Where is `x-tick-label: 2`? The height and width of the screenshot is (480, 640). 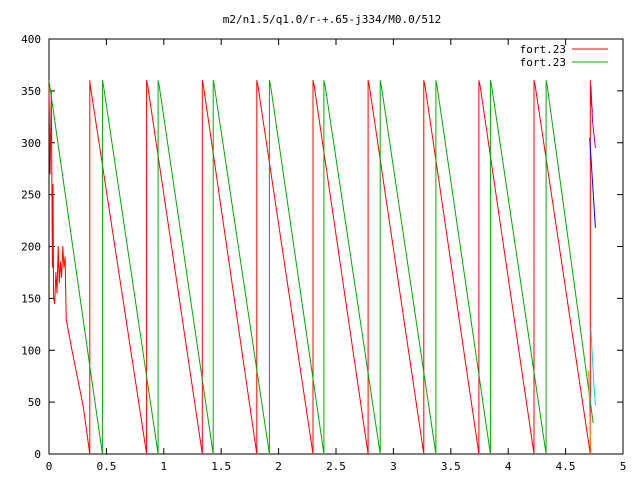 x-tick-label: 2 is located at coordinates (278, 466).